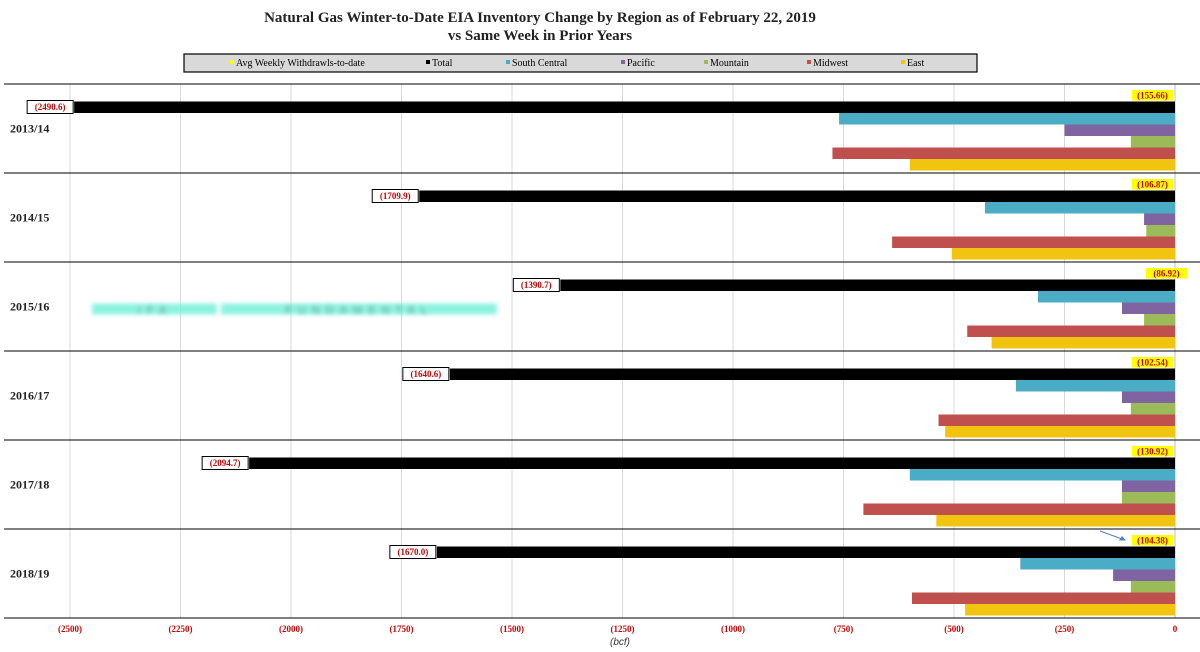 This screenshot has width=1200, height=652. I want to click on x-tick-label: (750), so click(844, 629).